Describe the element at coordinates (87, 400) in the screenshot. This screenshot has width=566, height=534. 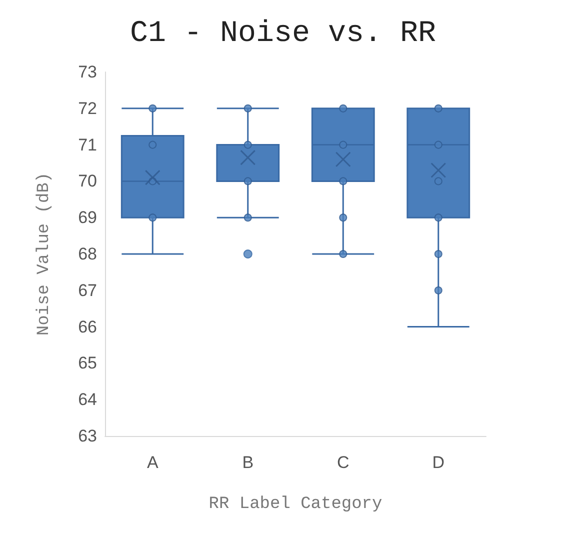
I see `y-tick-label: 64` at that location.